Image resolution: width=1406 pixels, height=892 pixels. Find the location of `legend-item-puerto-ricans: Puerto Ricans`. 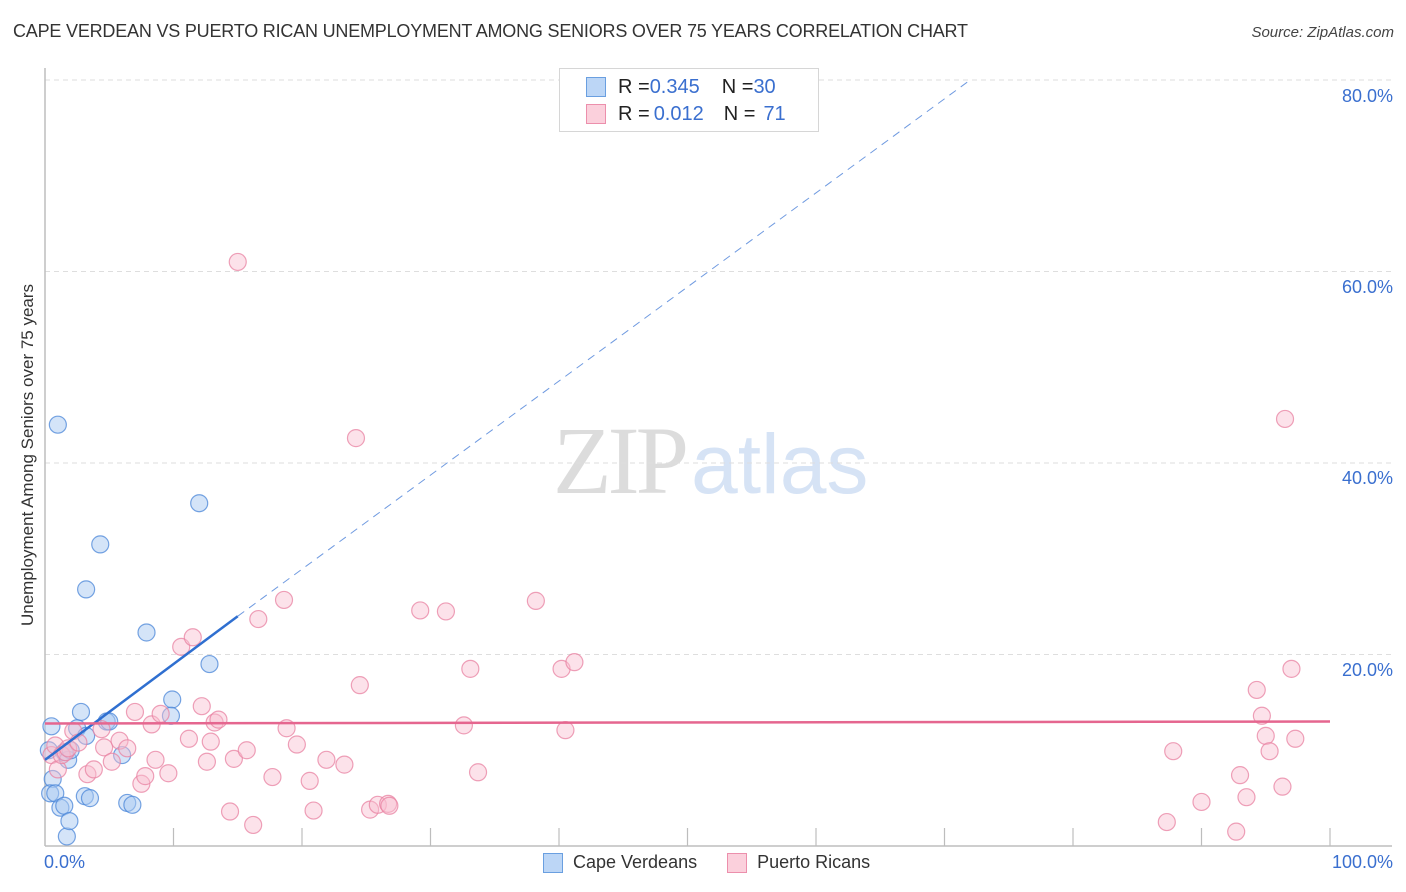

legend-item-puerto-ricans: Puerto Ricans is located at coordinates (798, 862).